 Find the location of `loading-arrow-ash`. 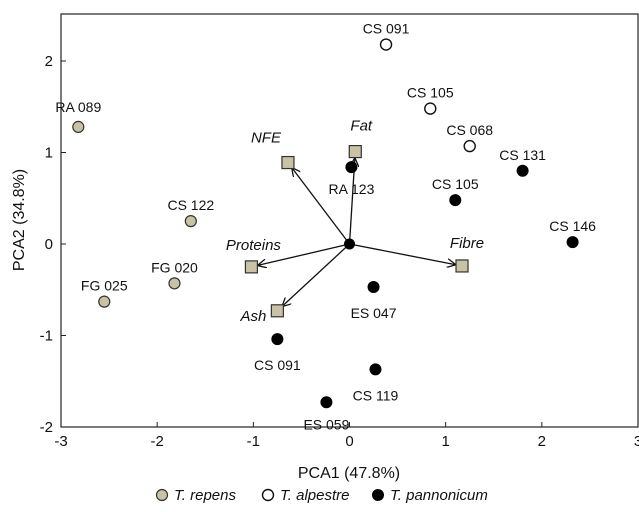

loading-arrow-ash is located at coordinates (316, 274).